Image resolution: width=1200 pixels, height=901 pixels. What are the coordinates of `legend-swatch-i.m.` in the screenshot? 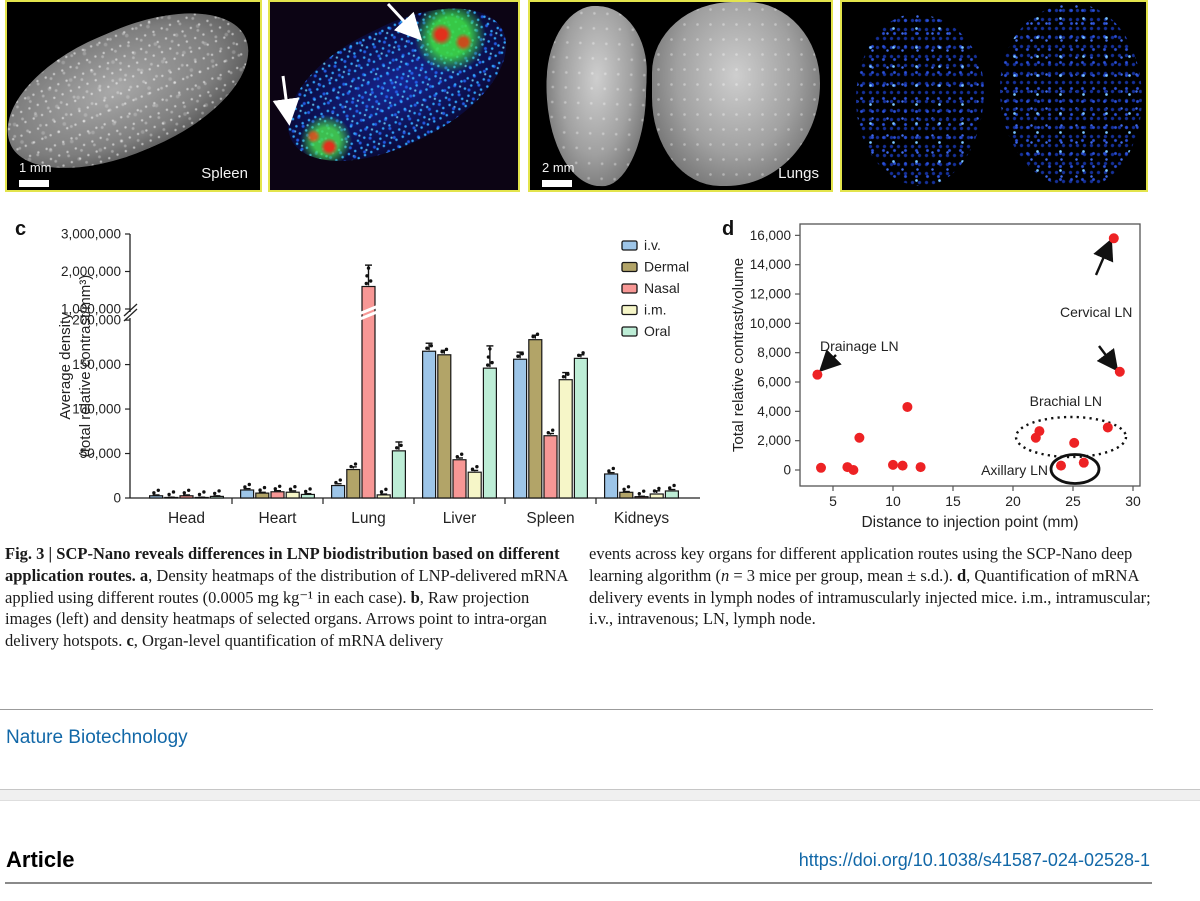 It's located at (629, 310).